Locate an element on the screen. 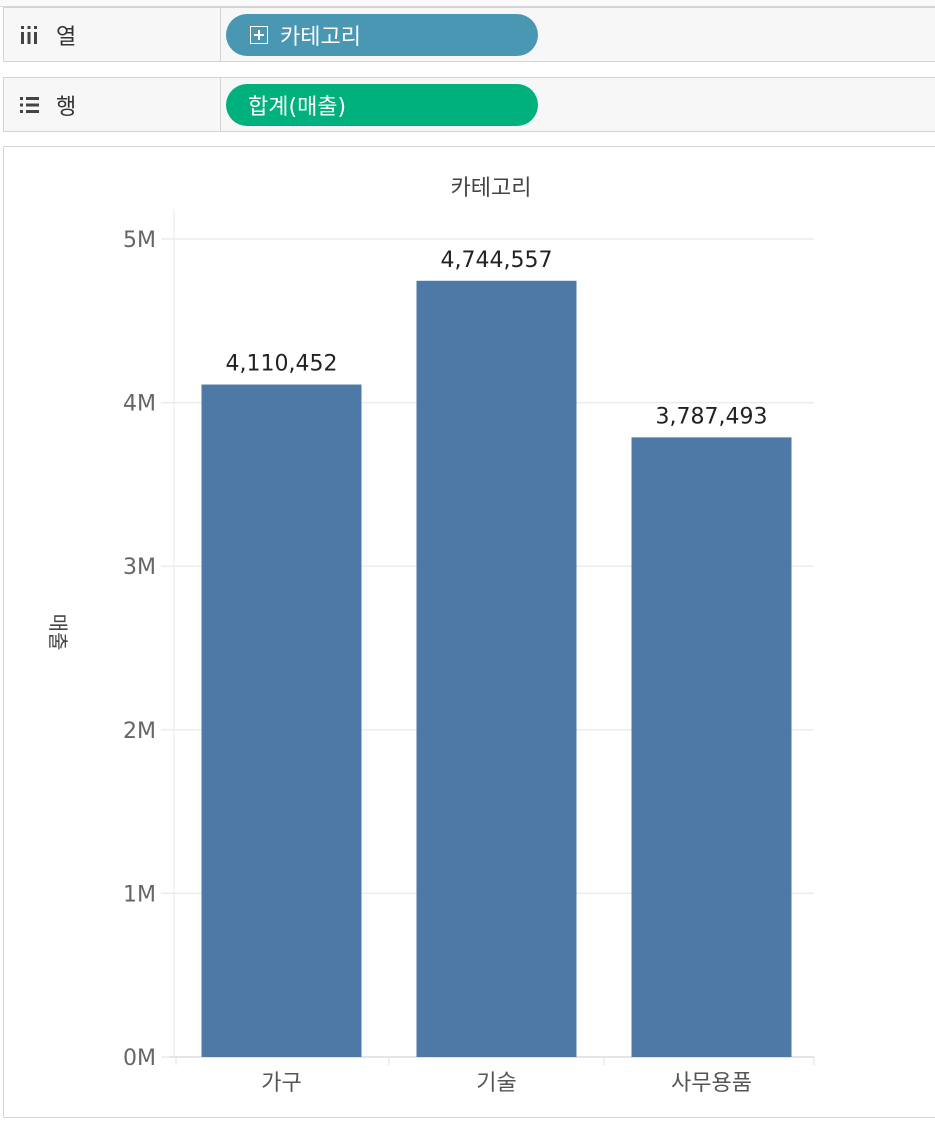  y-tick-label: 0M is located at coordinates (139, 1058).